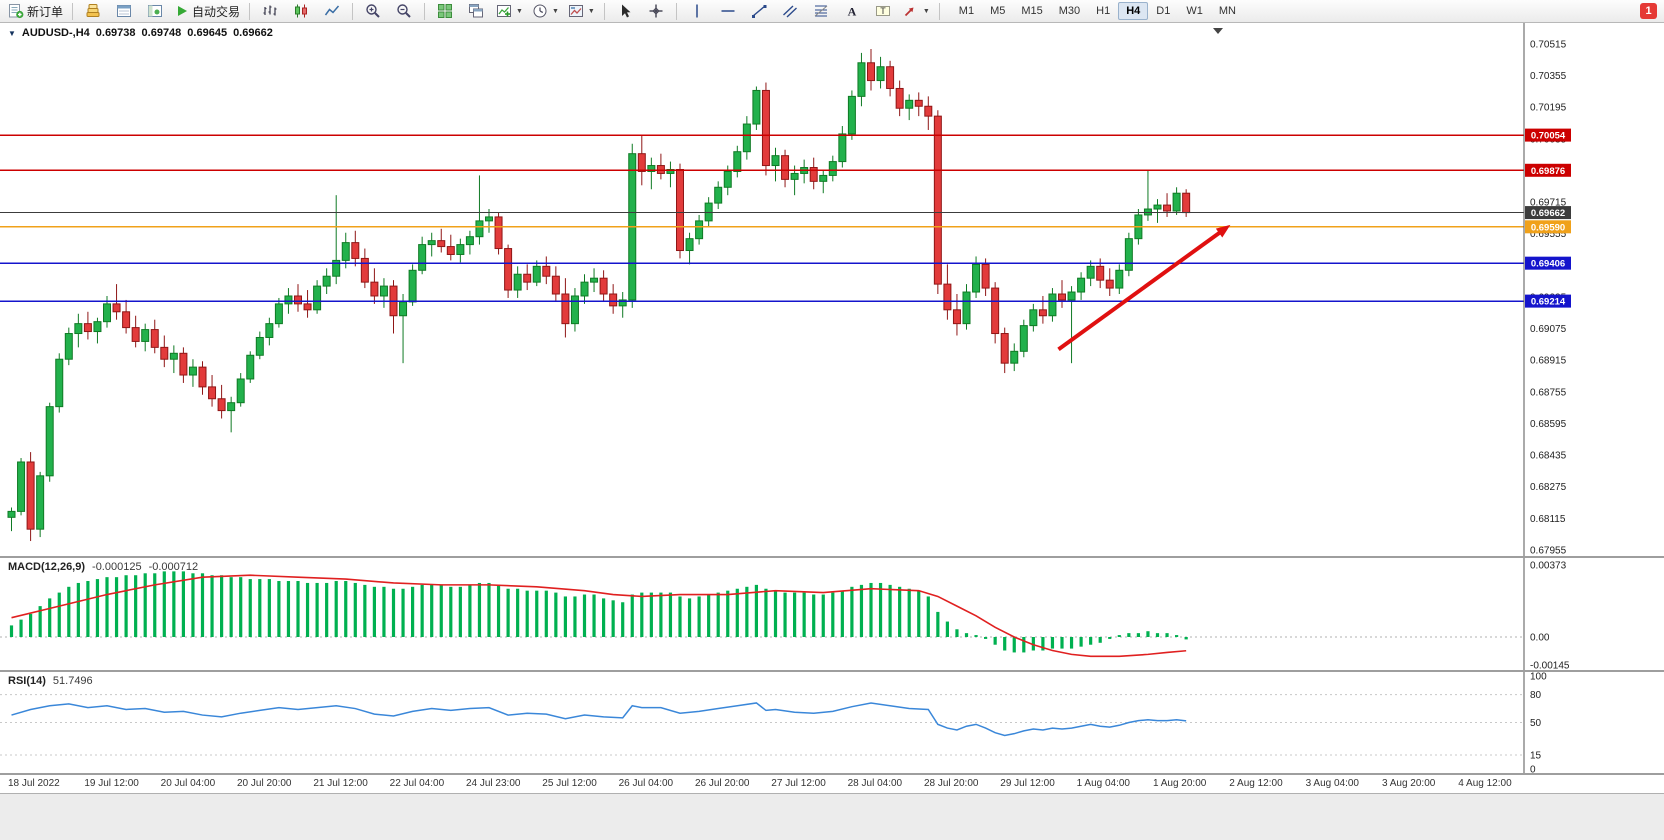 The image size is (1664, 840). I want to click on timeframe-H4: H4, so click(1133, 11).